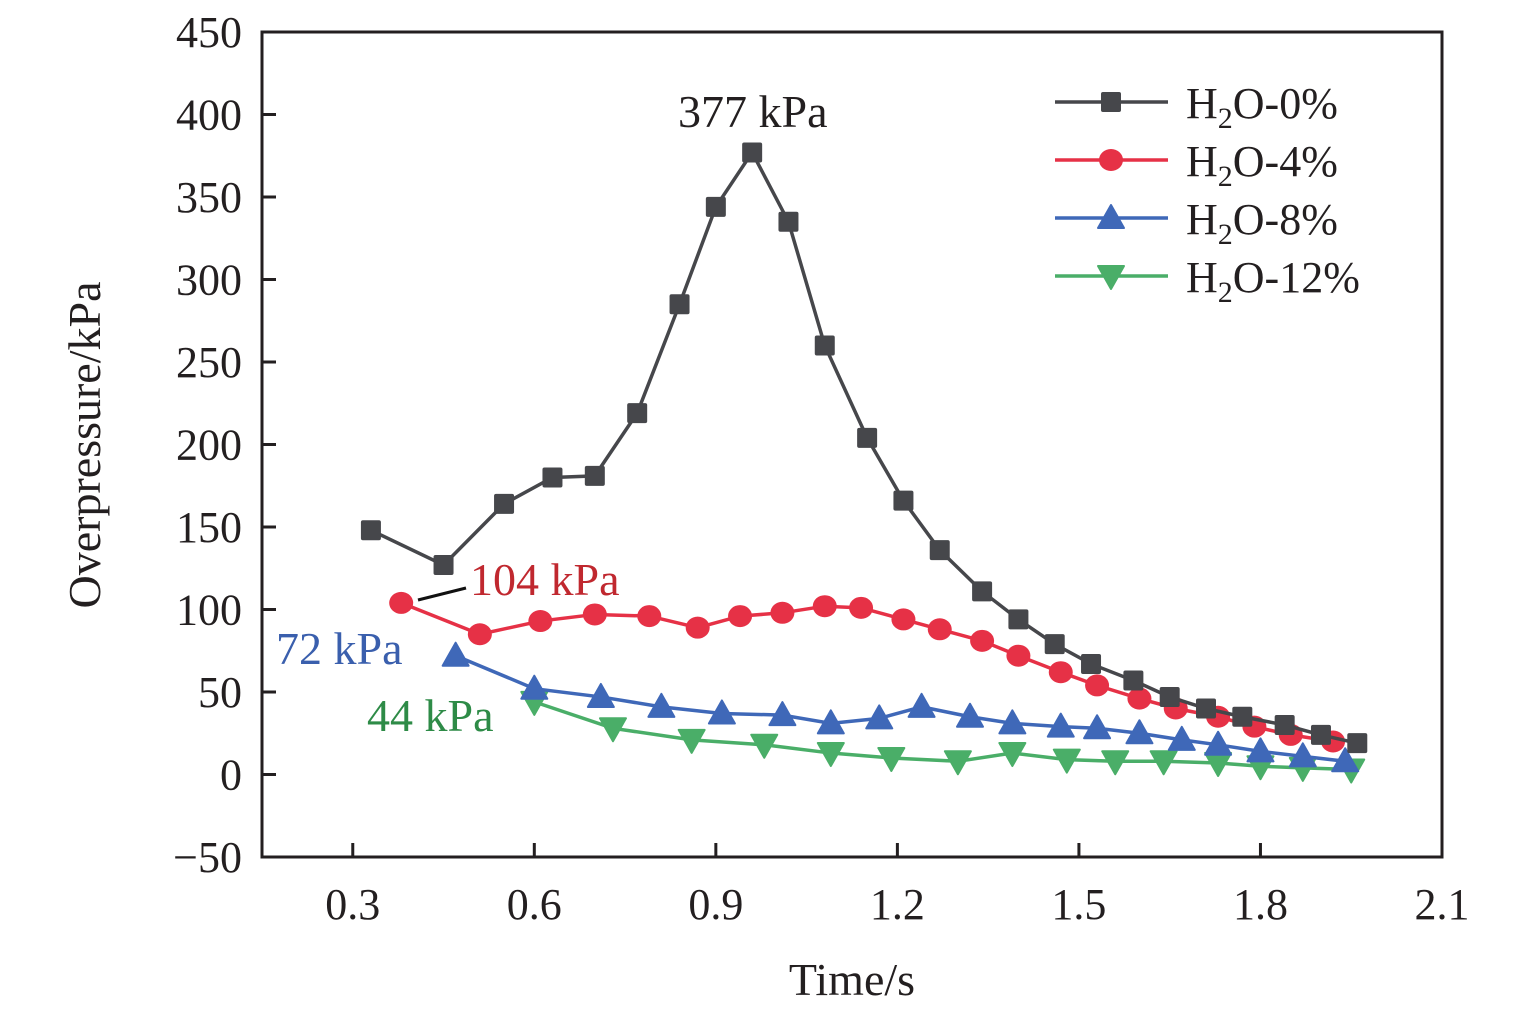  What do you see at coordinates (715, 904) in the screenshot?
I see `x-tick-label: 0.9` at bounding box center [715, 904].